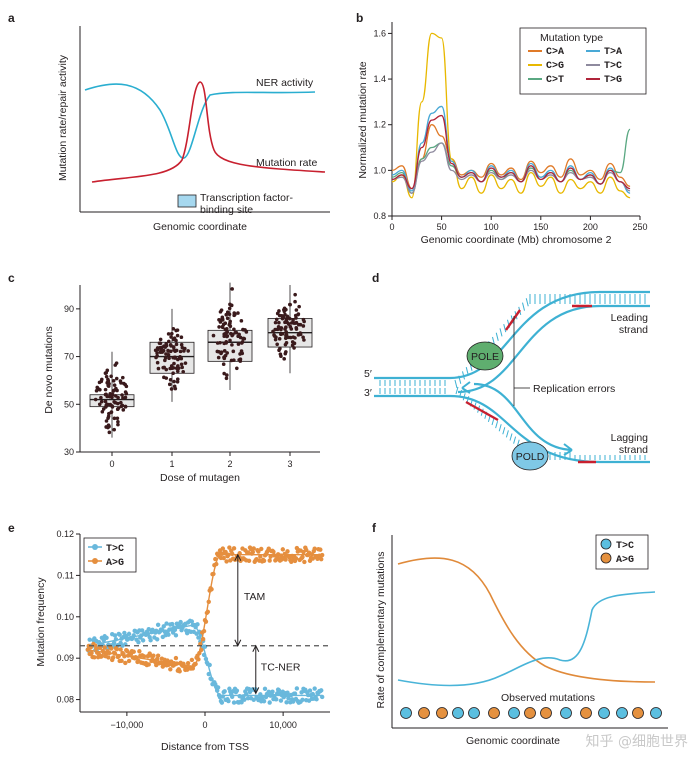  I want to click on pole-enzyme, so click(485, 356).